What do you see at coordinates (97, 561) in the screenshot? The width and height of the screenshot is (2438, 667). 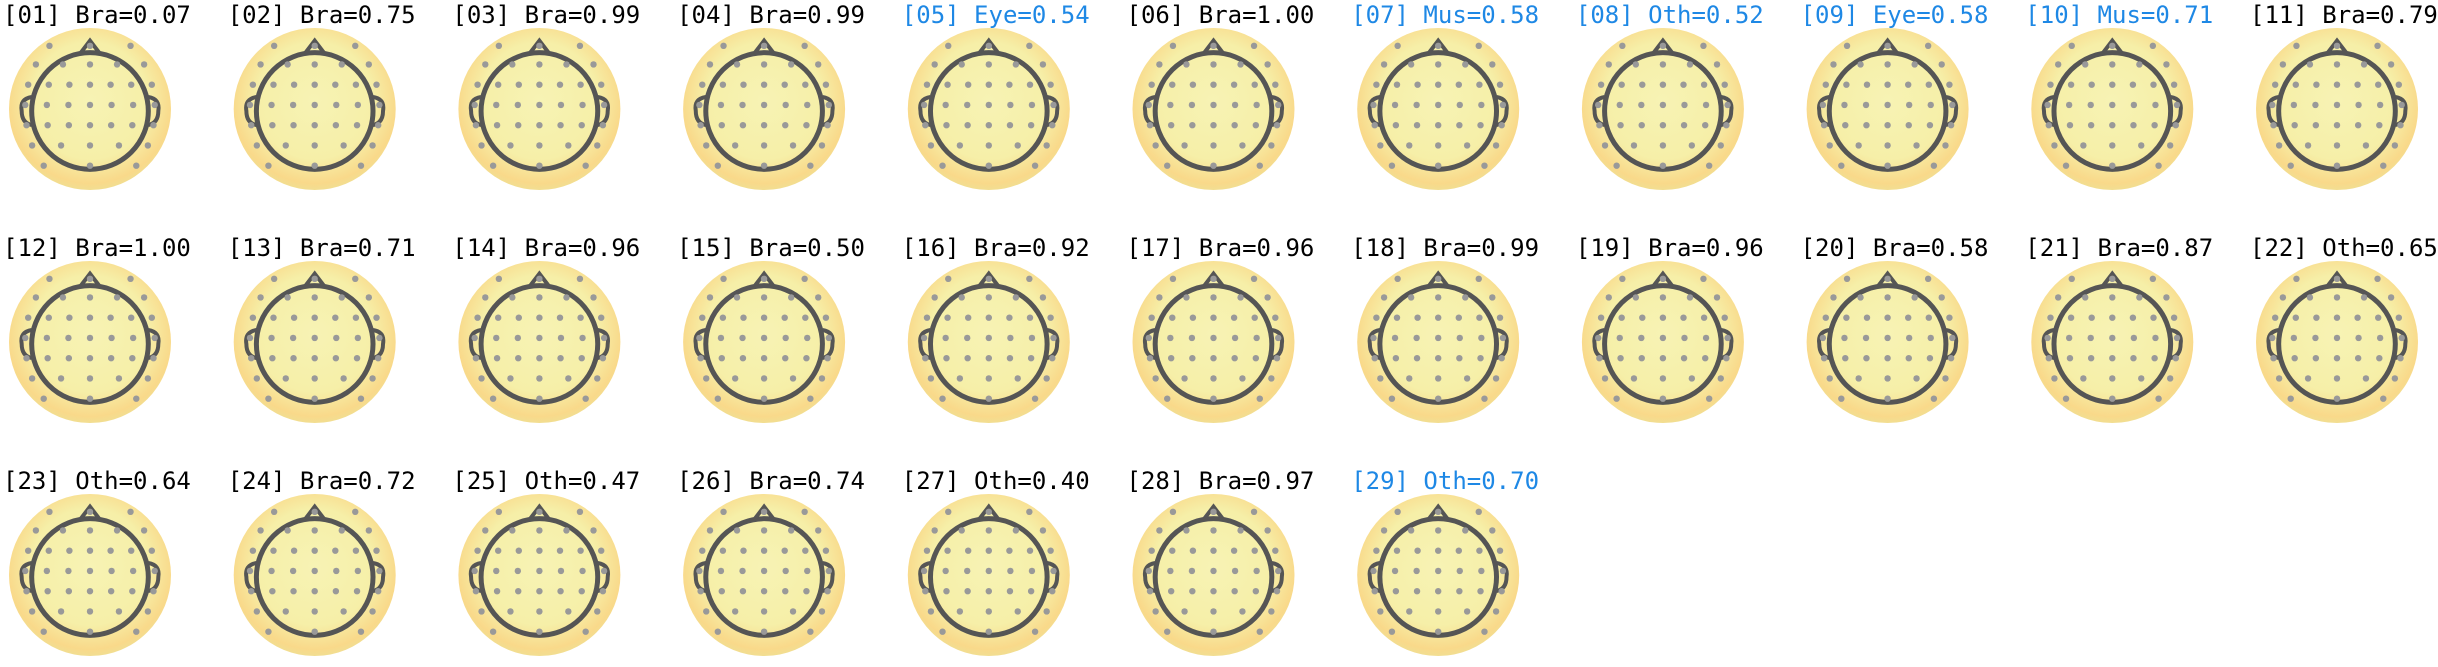 I see `component: [23] Oth=0.64` at bounding box center [97, 561].